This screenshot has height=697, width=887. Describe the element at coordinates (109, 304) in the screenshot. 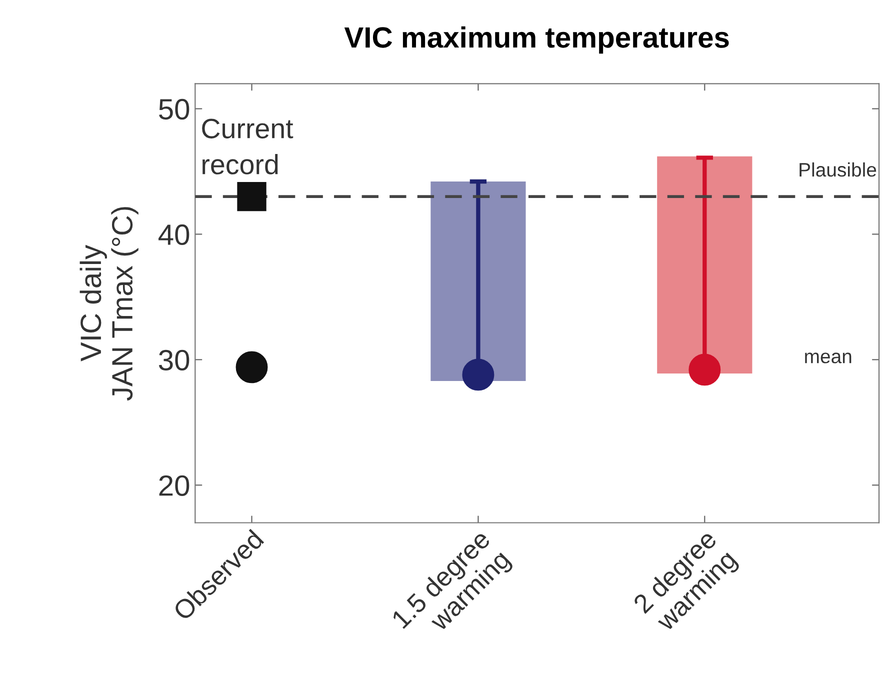

I see `y-axis-title: VIC daily JAN Tmax (°C)` at that location.